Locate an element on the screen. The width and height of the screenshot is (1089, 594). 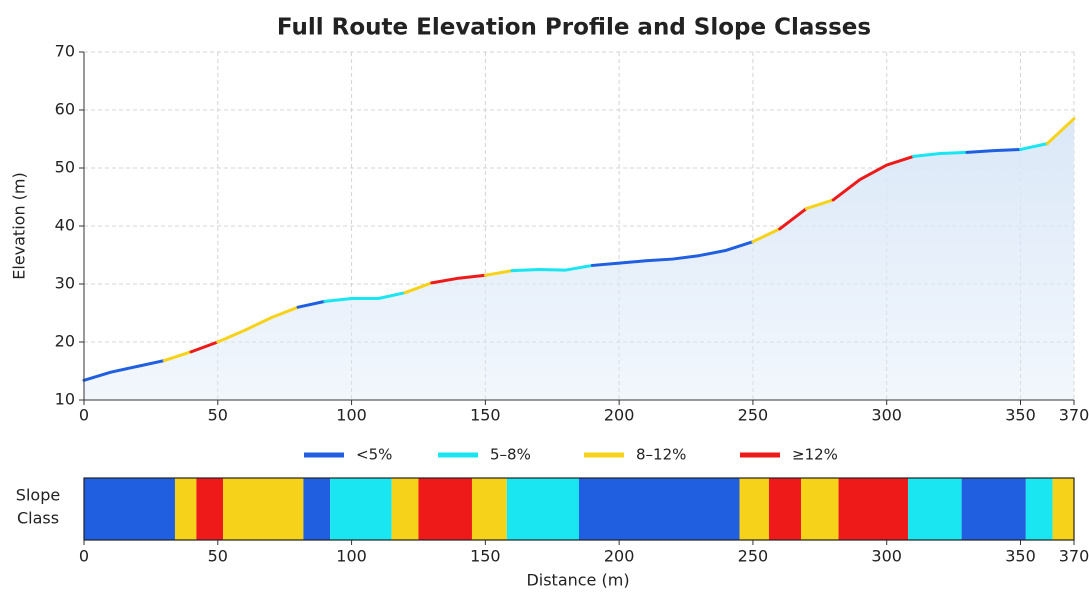
legend-label: 5–8% is located at coordinates (510, 455).